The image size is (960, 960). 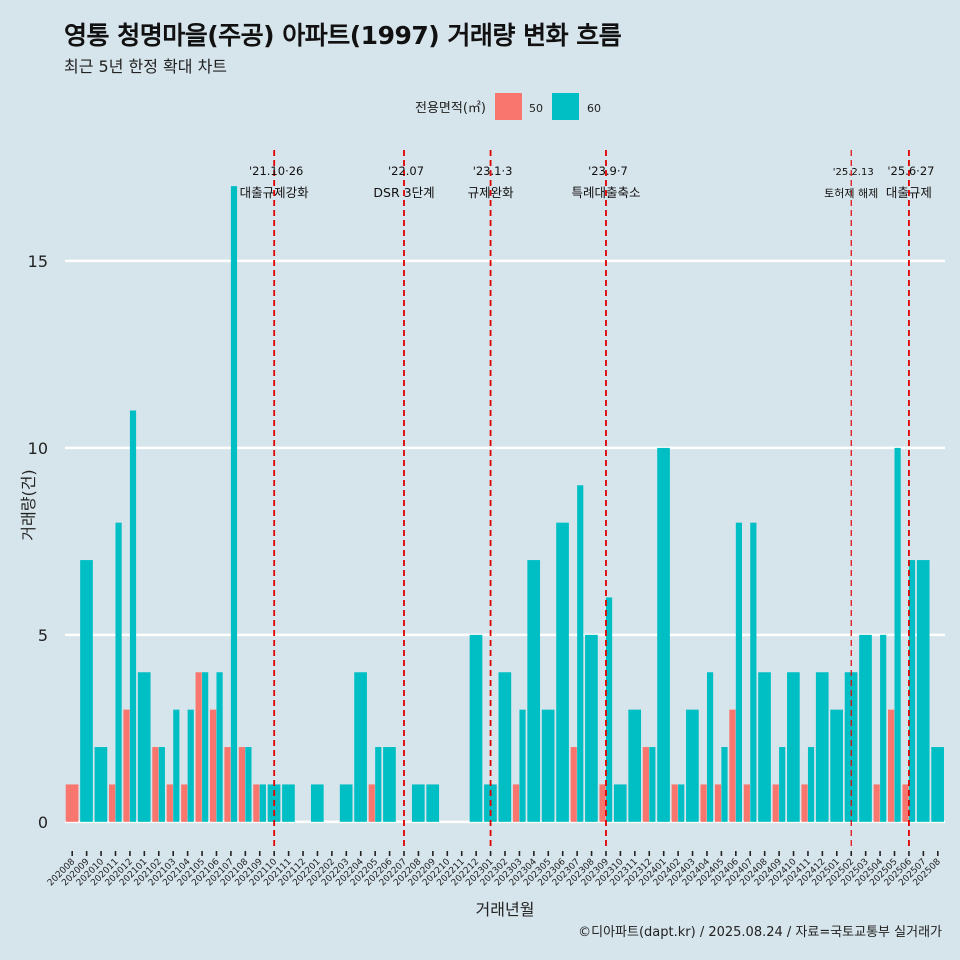 What do you see at coordinates (608, 171) in the screenshot?
I see `event-date: '23.9·7` at bounding box center [608, 171].